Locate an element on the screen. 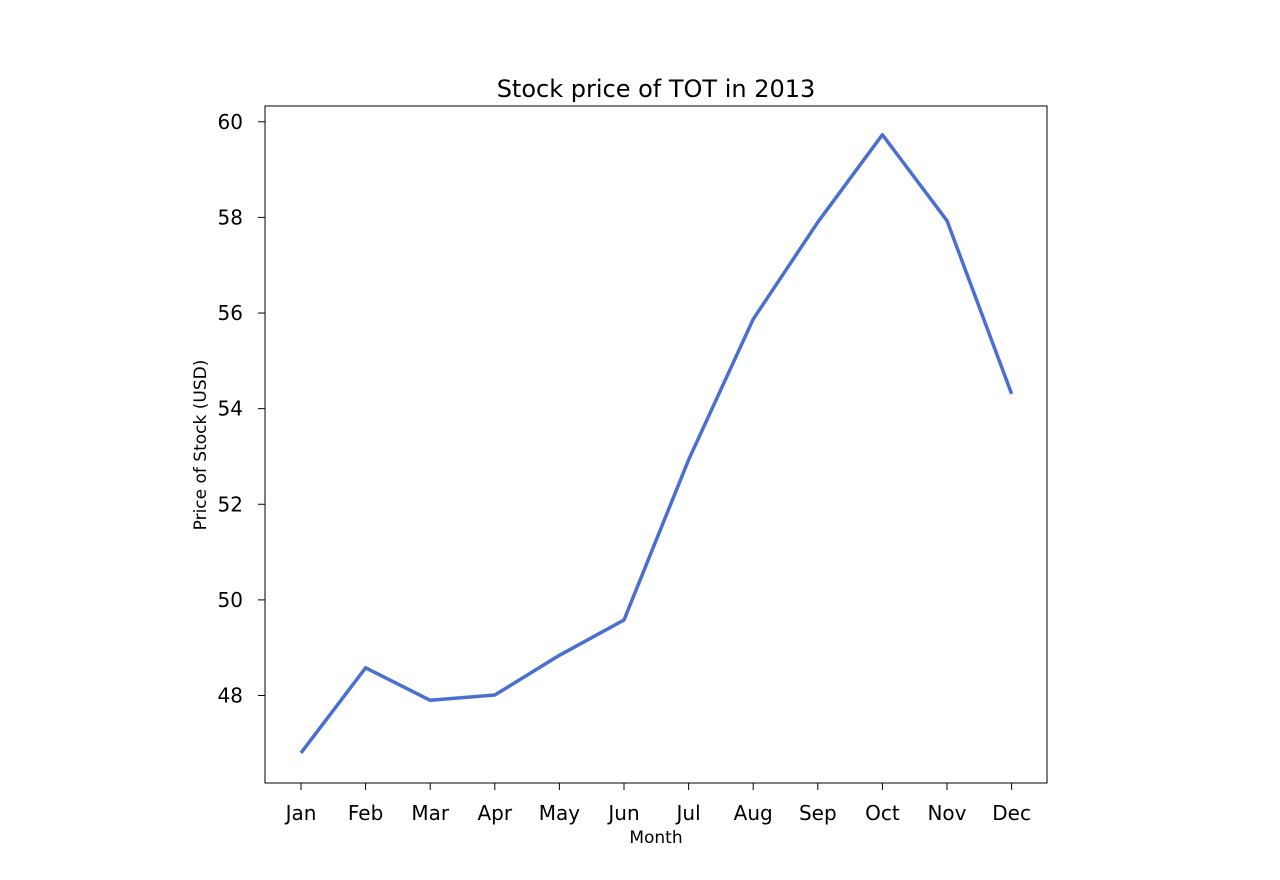  x-axis: Jan Feb Mar Apr May Jun Jul Aug Sep Oct Nov Dec is located at coordinates (657, 804).